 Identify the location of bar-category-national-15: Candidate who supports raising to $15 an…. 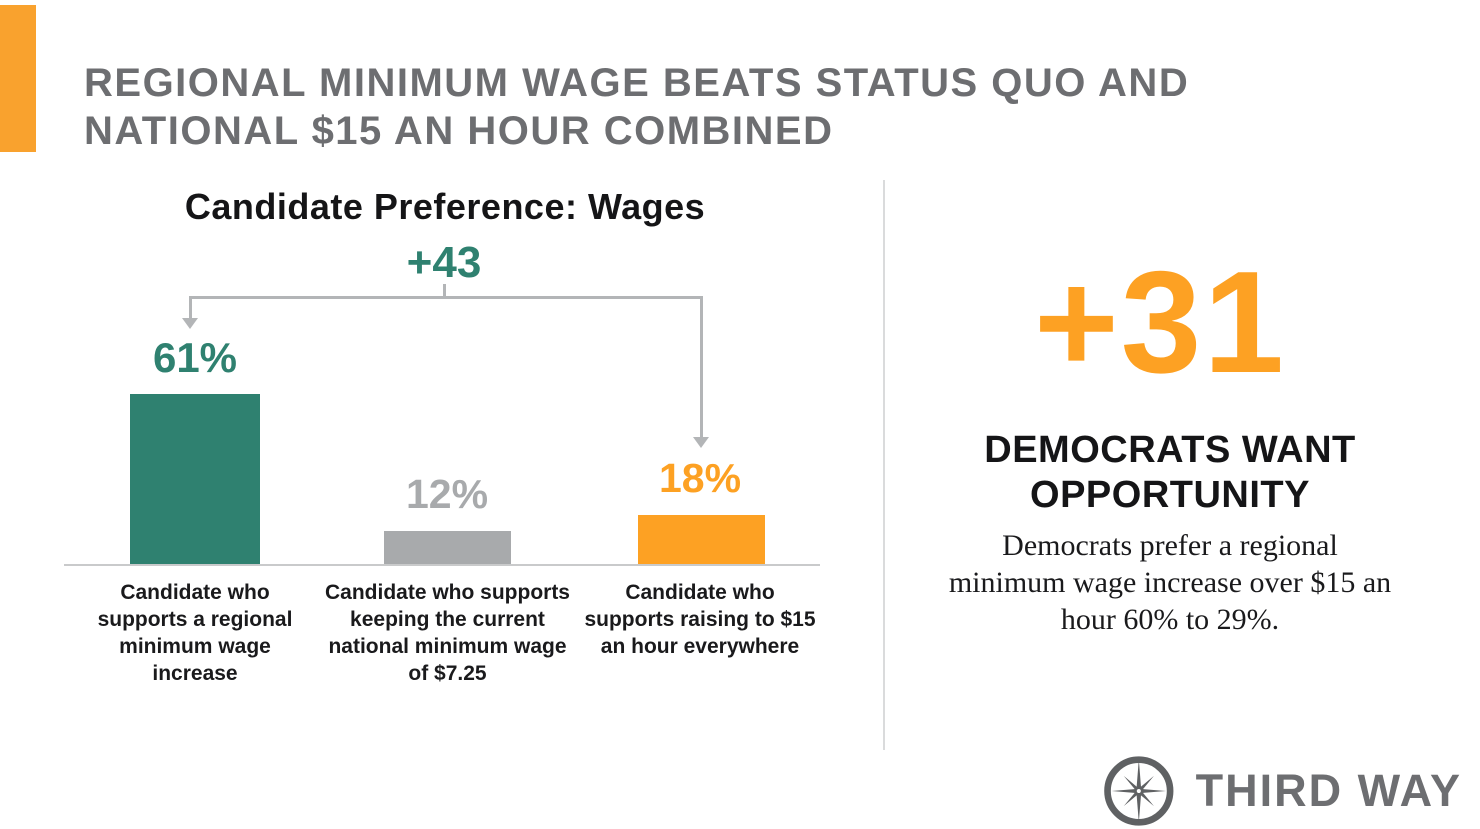
(700, 619).